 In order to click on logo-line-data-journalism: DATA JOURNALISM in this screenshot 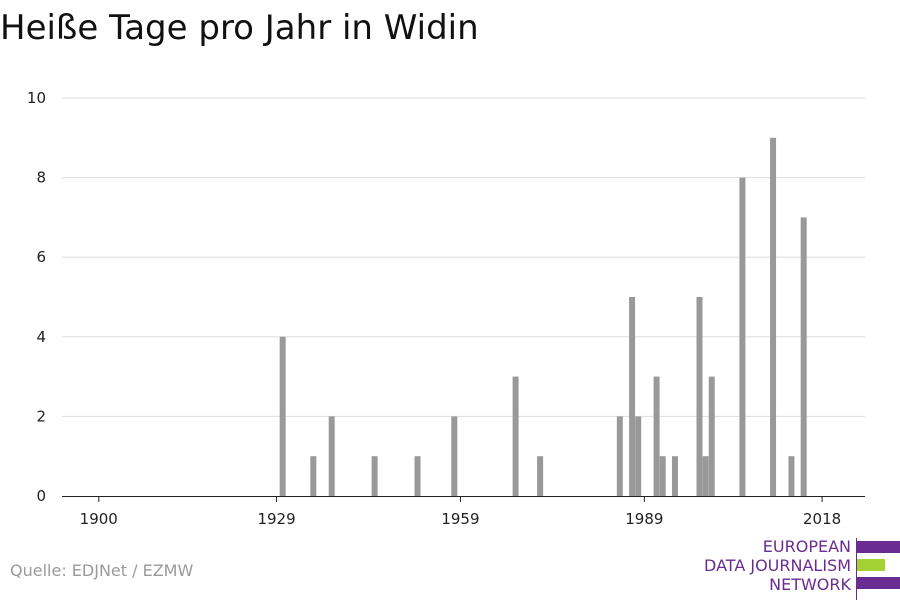, I will do `click(777, 565)`.